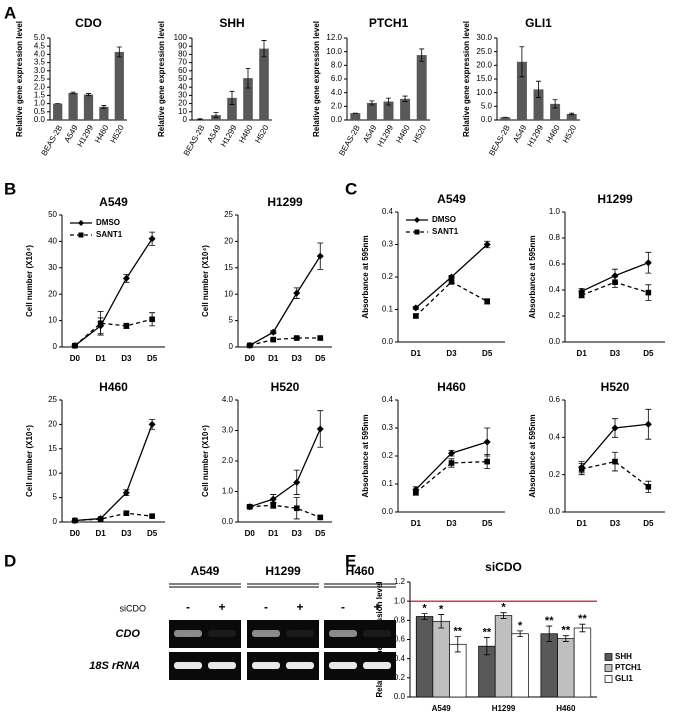 The height and width of the screenshot is (726, 689). What do you see at coordinates (487, 632) in the screenshot?
I see `significance: **` at bounding box center [487, 632].